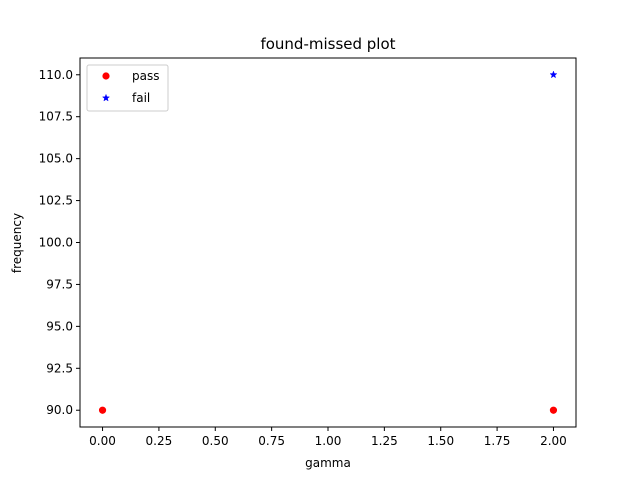  Describe the element at coordinates (59, 368) in the screenshot. I see `y-tick-label: 92.5` at that location.